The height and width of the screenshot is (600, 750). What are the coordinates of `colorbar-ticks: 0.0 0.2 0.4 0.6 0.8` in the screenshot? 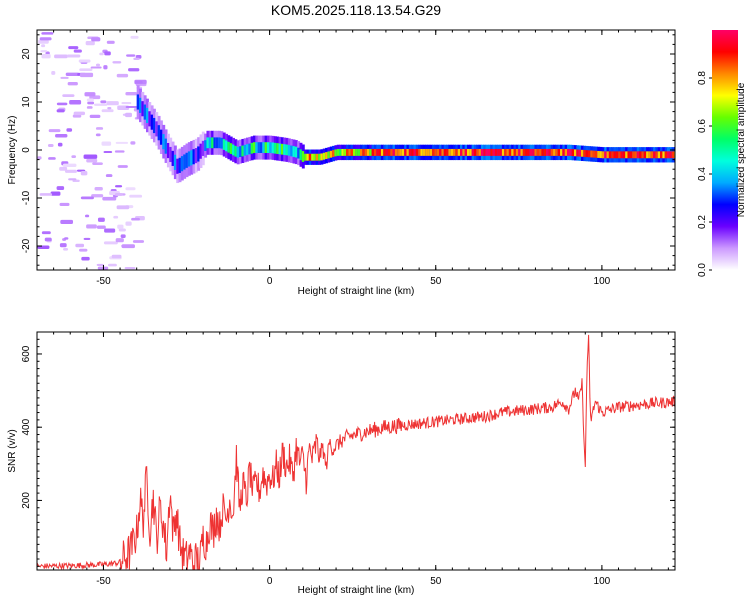 It's located at (704, 174).